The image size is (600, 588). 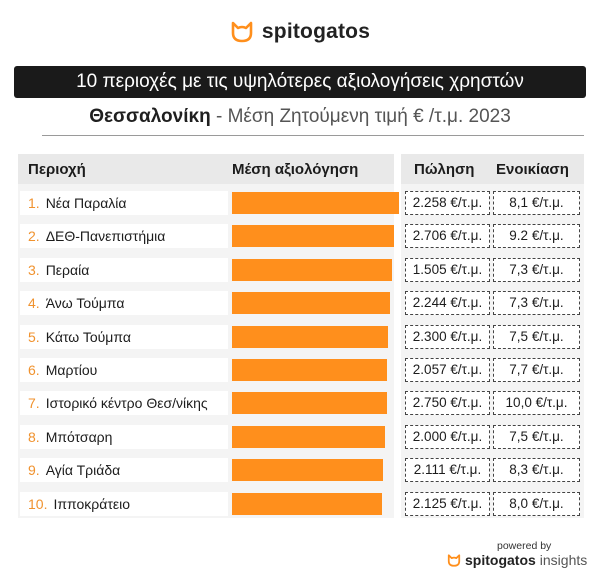 I want to click on area-label: 2. ΔΕΘ-Πανεπιστήμια, so click(x=96, y=236).